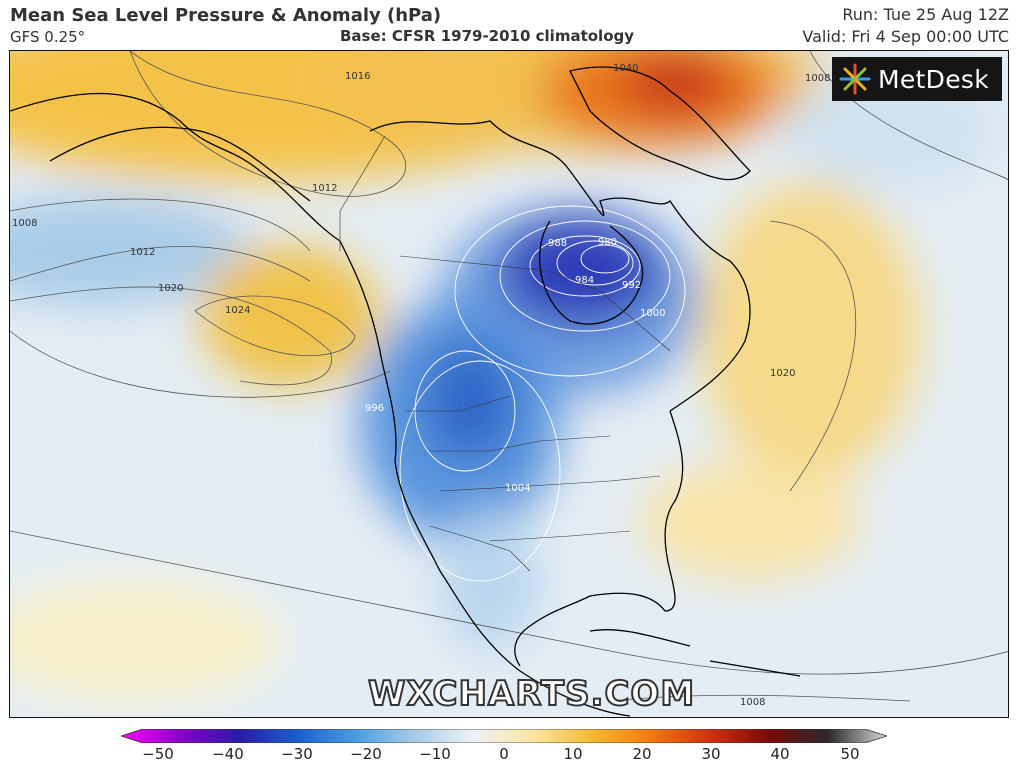  Describe the element at coordinates (158, 754) in the screenshot. I see `colorbar-tick: −50` at that location.